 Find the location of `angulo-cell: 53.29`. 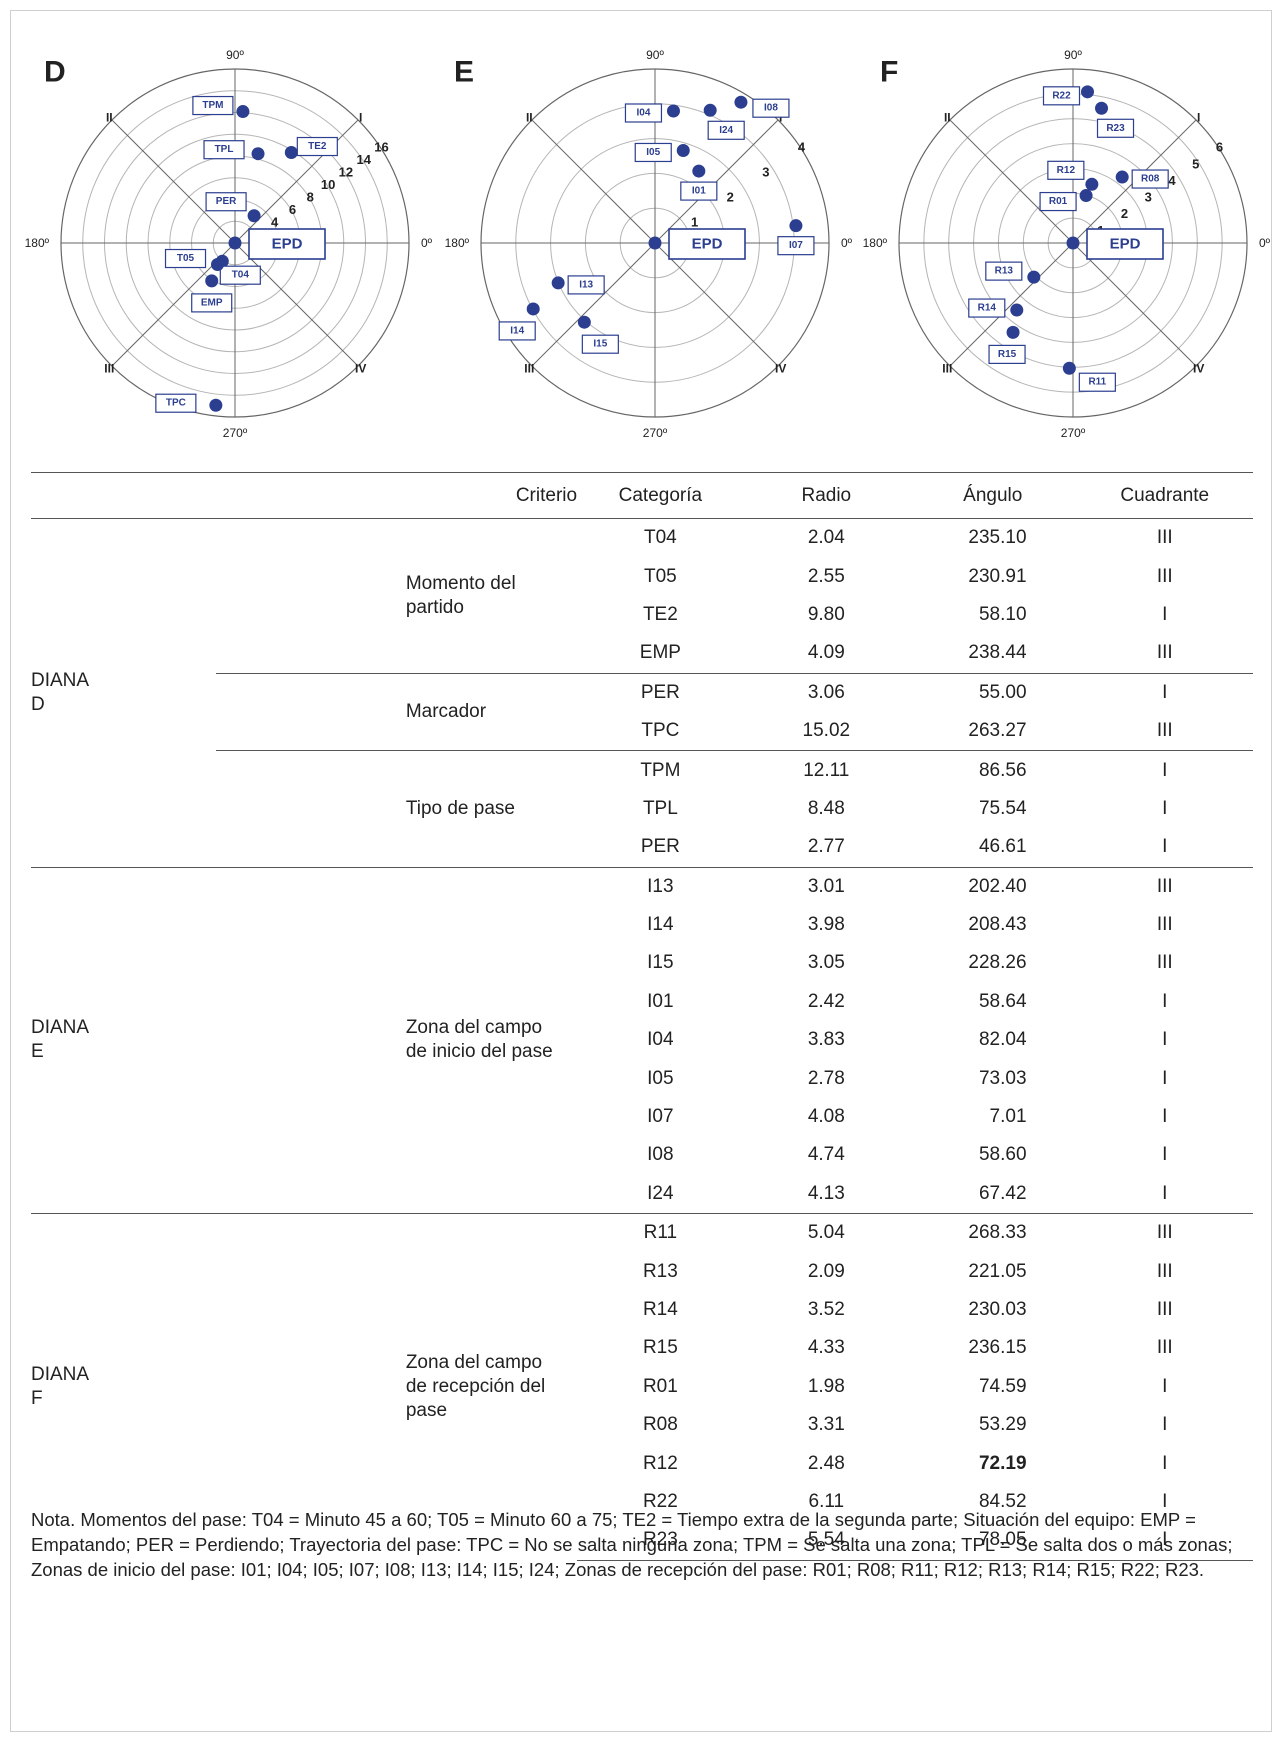

angulo-cell: 53.29 is located at coordinates (1002, 1425).